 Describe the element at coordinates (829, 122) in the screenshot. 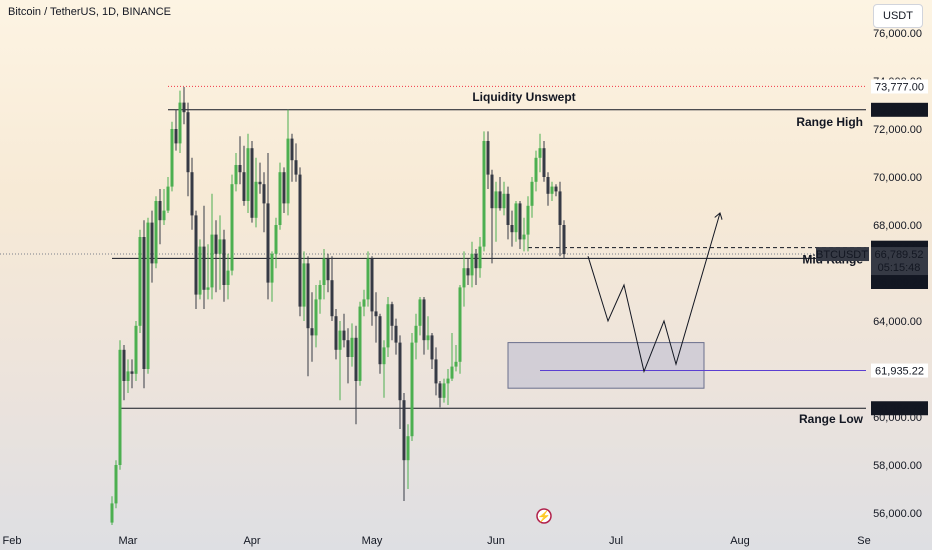

I see `range-high-label: Range High` at that location.